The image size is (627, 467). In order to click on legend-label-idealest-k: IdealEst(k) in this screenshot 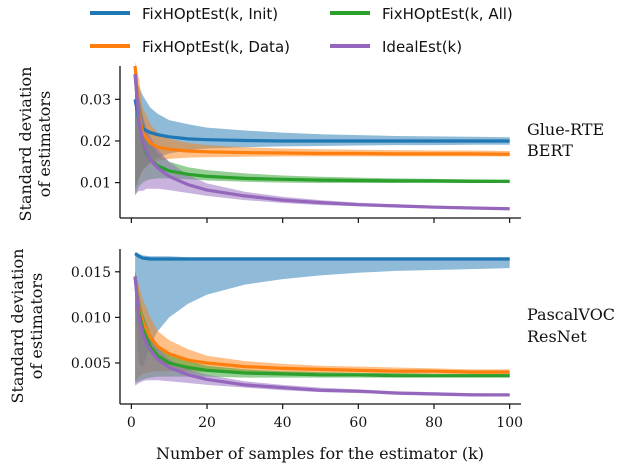, I will do `click(422, 47)`.